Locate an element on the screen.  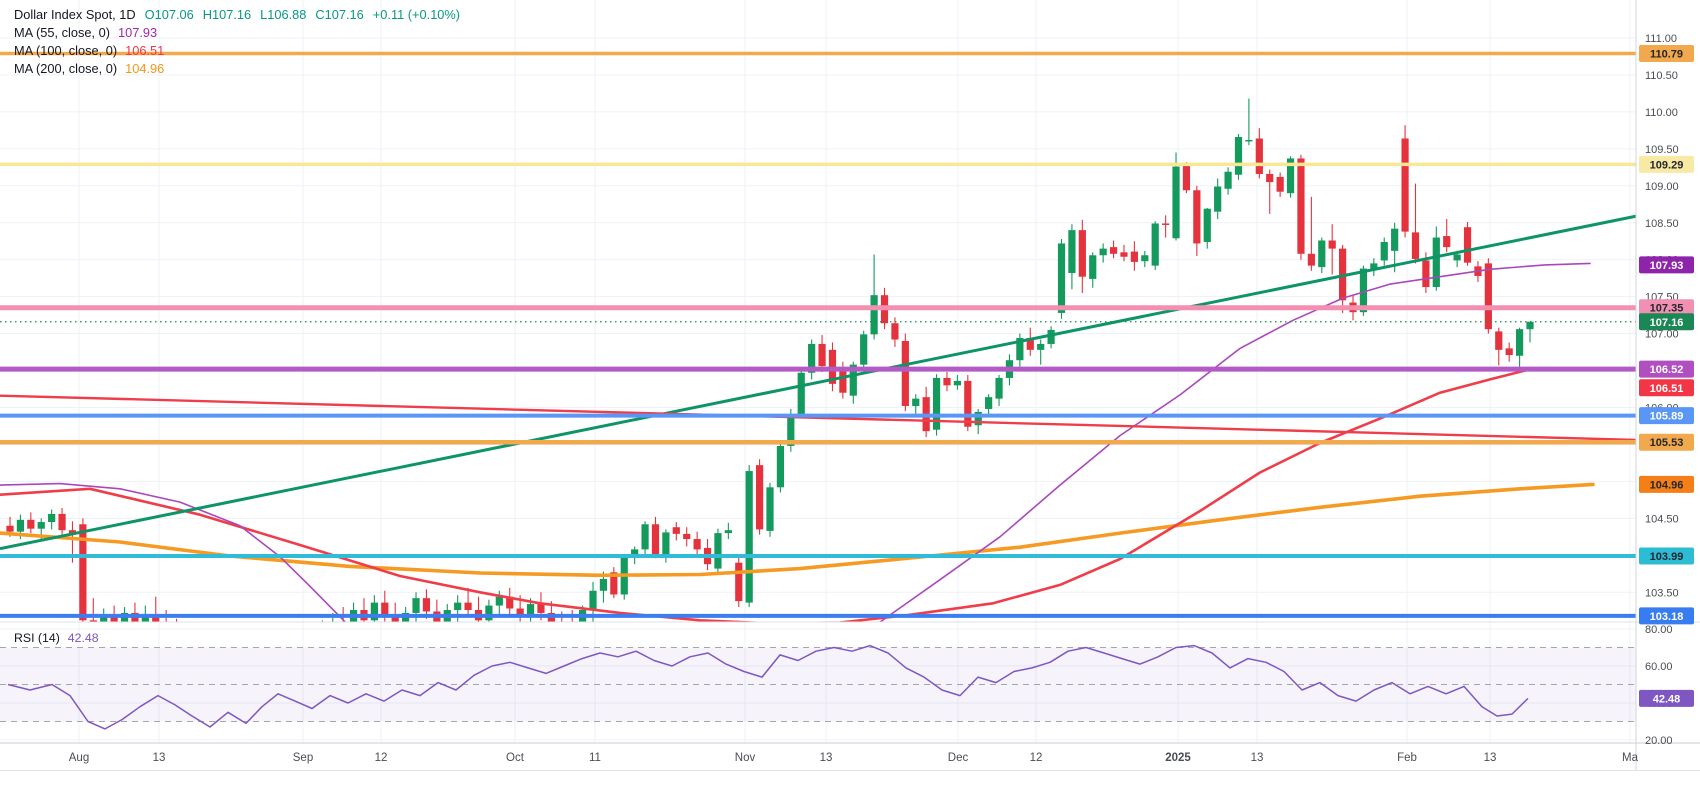
svg-text: 107.16 is located at coordinates (1667, 323).